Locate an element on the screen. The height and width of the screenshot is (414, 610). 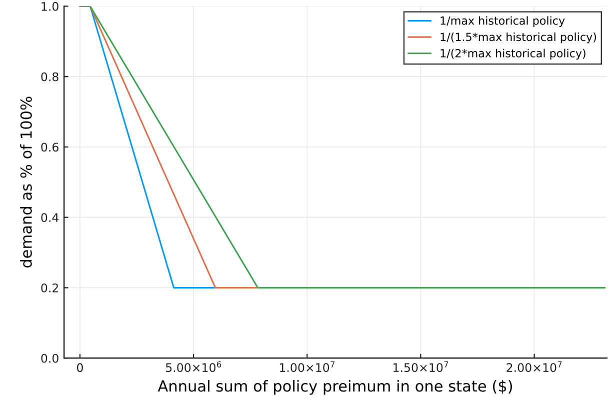
x-tick-label: 1.00×10$^{7}$ is located at coordinates (307, 366).